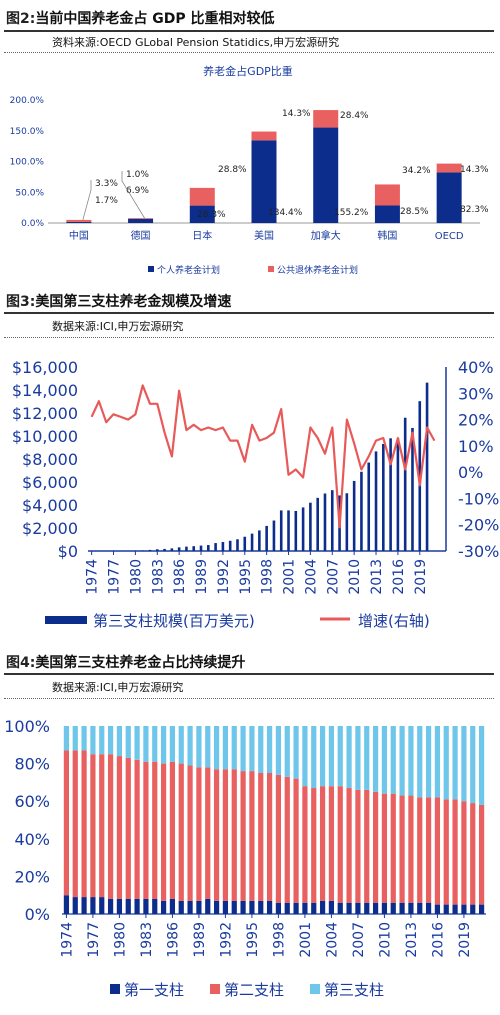 This screenshot has width=500, height=1015. I want to click on figure-2-title: 图2:当前中国养老金占 GDP 比重相对较低, so click(140, 18).